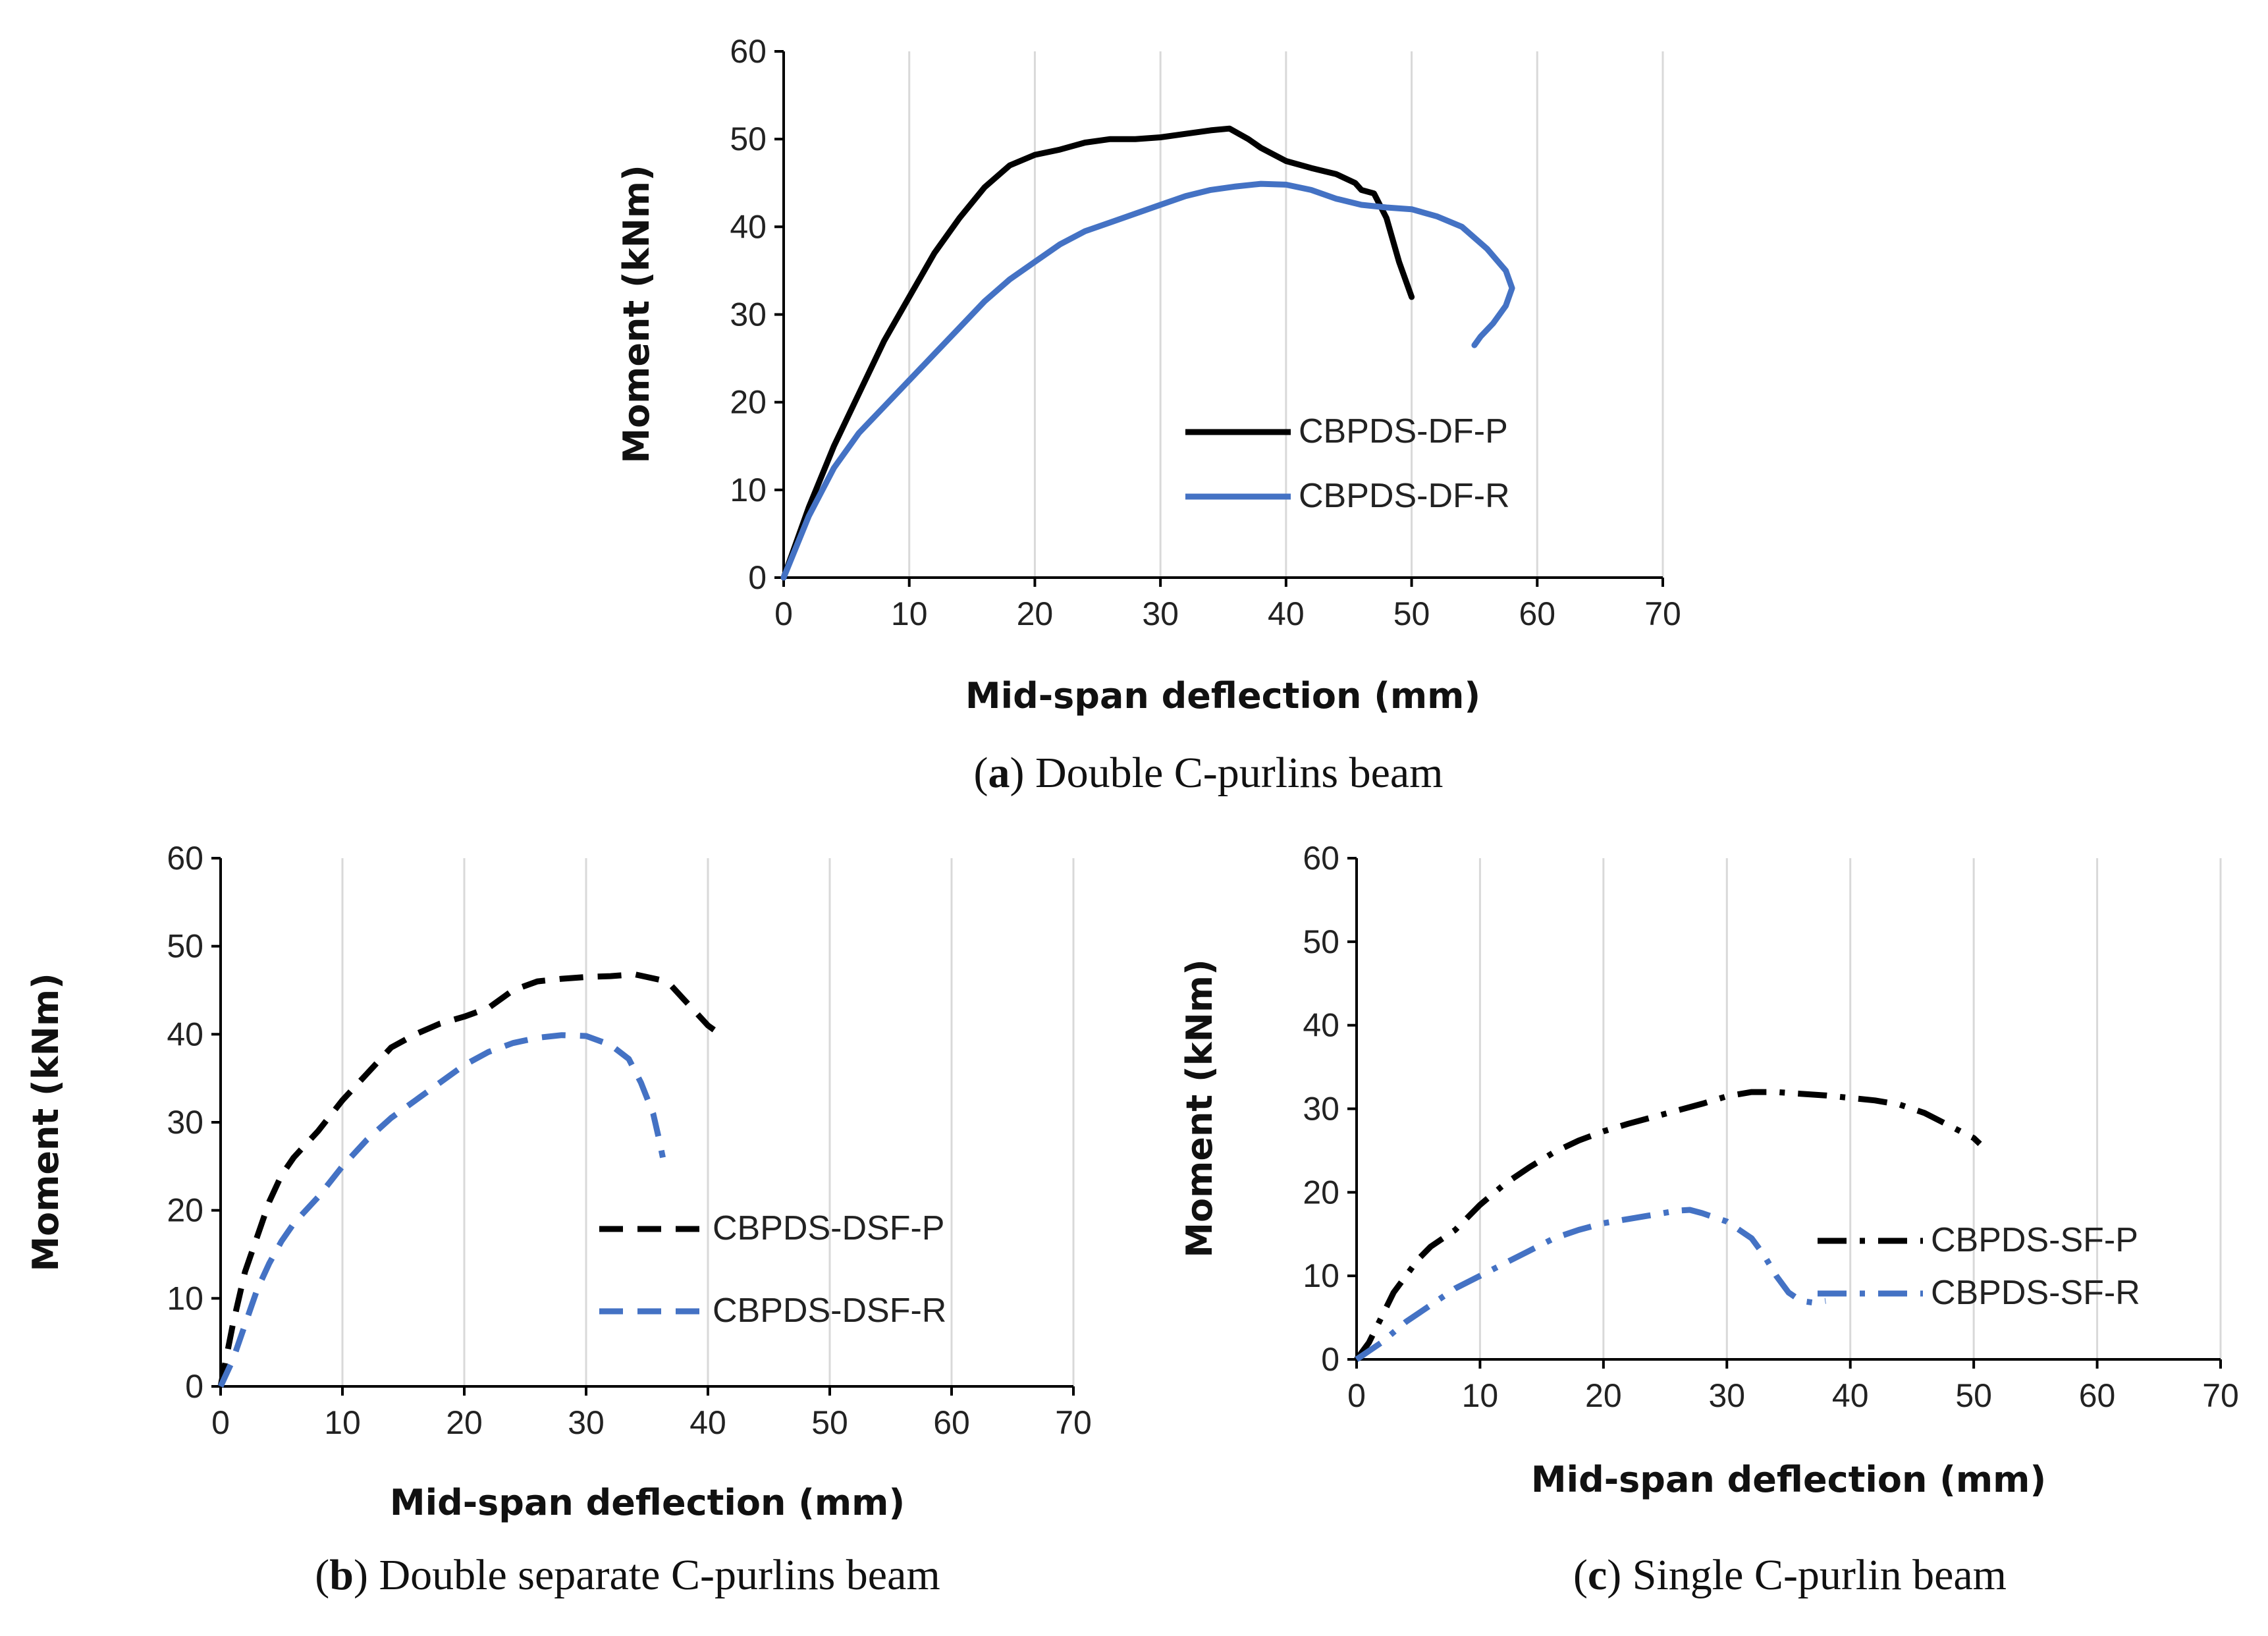  Describe the element at coordinates (999, 773) in the screenshot. I see `caption-letter: a` at that location.